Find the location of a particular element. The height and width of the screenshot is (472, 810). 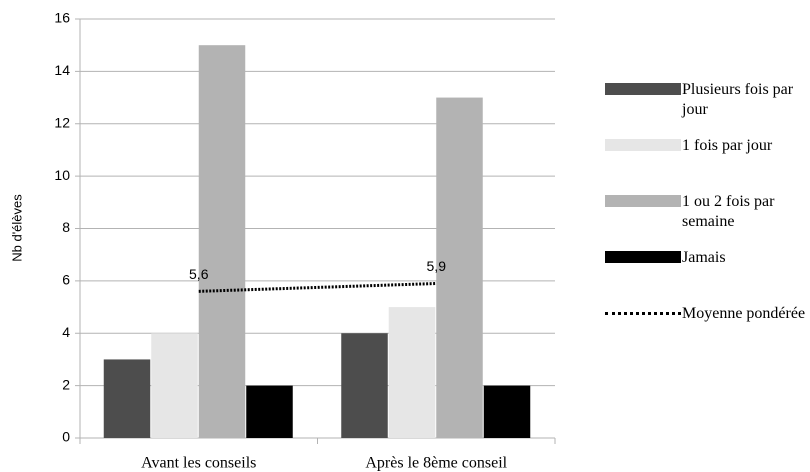

legend-label: Plusieurs fois par jour is located at coordinates (738, 99).